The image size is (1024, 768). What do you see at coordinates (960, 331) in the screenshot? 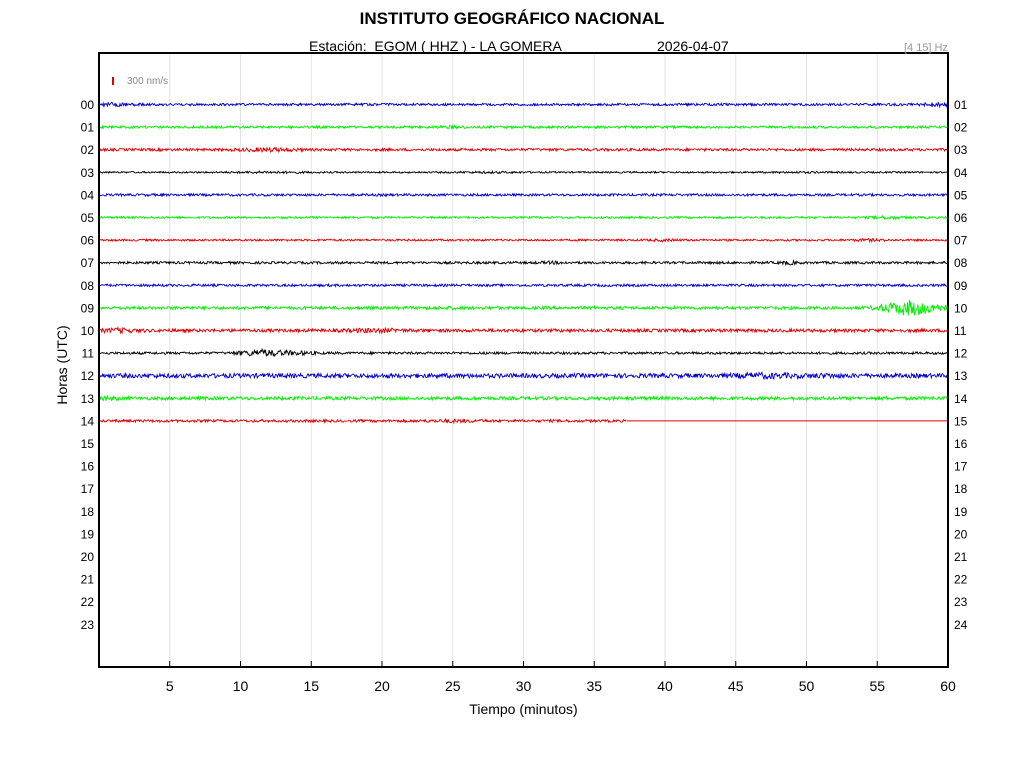
I see `hour-label-right: 11` at bounding box center [960, 331].